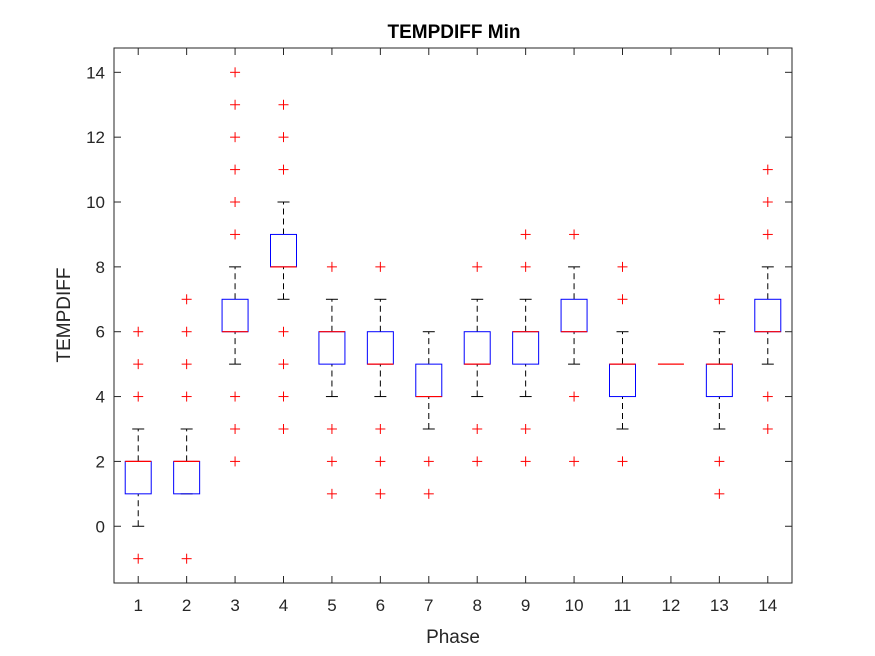 This screenshot has height=656, width=875. I want to click on x-tick-label: 9, so click(525, 605).